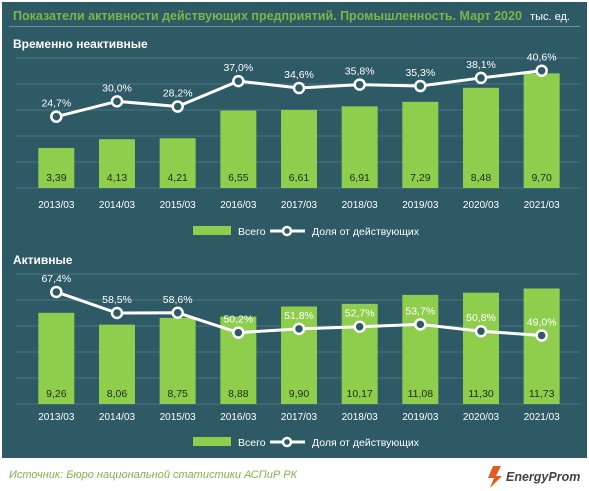 The height and width of the screenshot is (491, 589). Describe the element at coordinates (542, 417) in the screenshot. I see `x-tick-label: 2021/03` at that location.